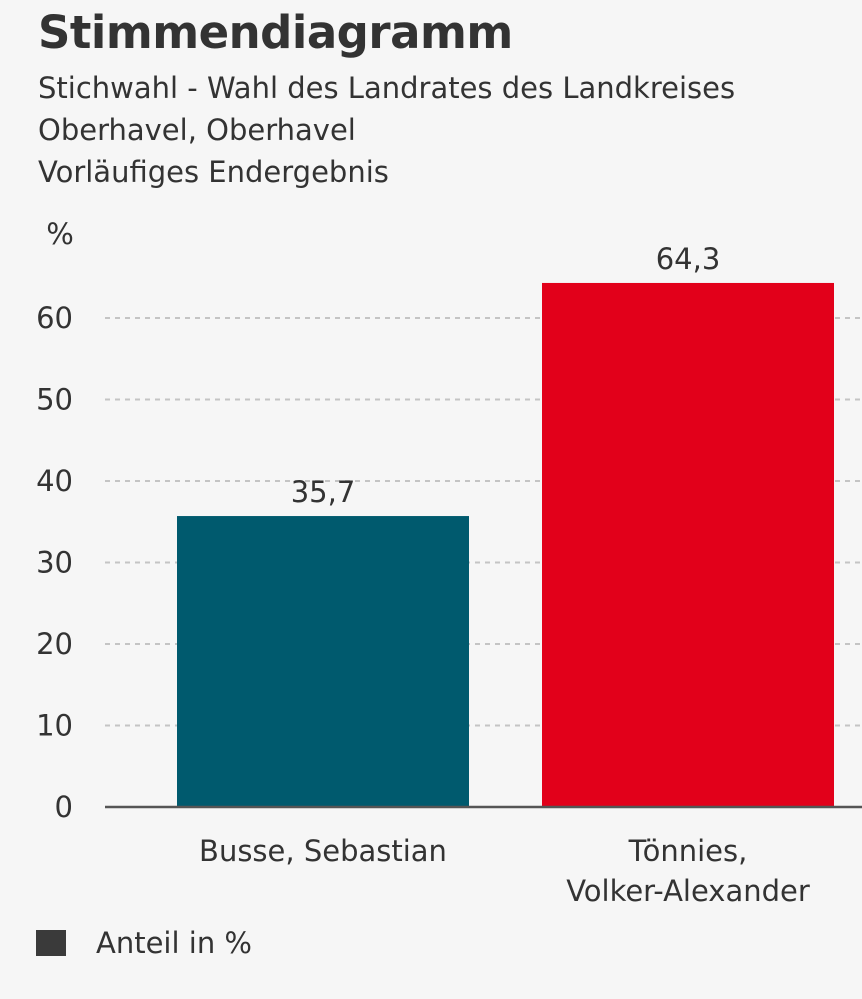 The height and width of the screenshot is (999, 862). I want to click on legend: Anteil in %, so click(144, 943).